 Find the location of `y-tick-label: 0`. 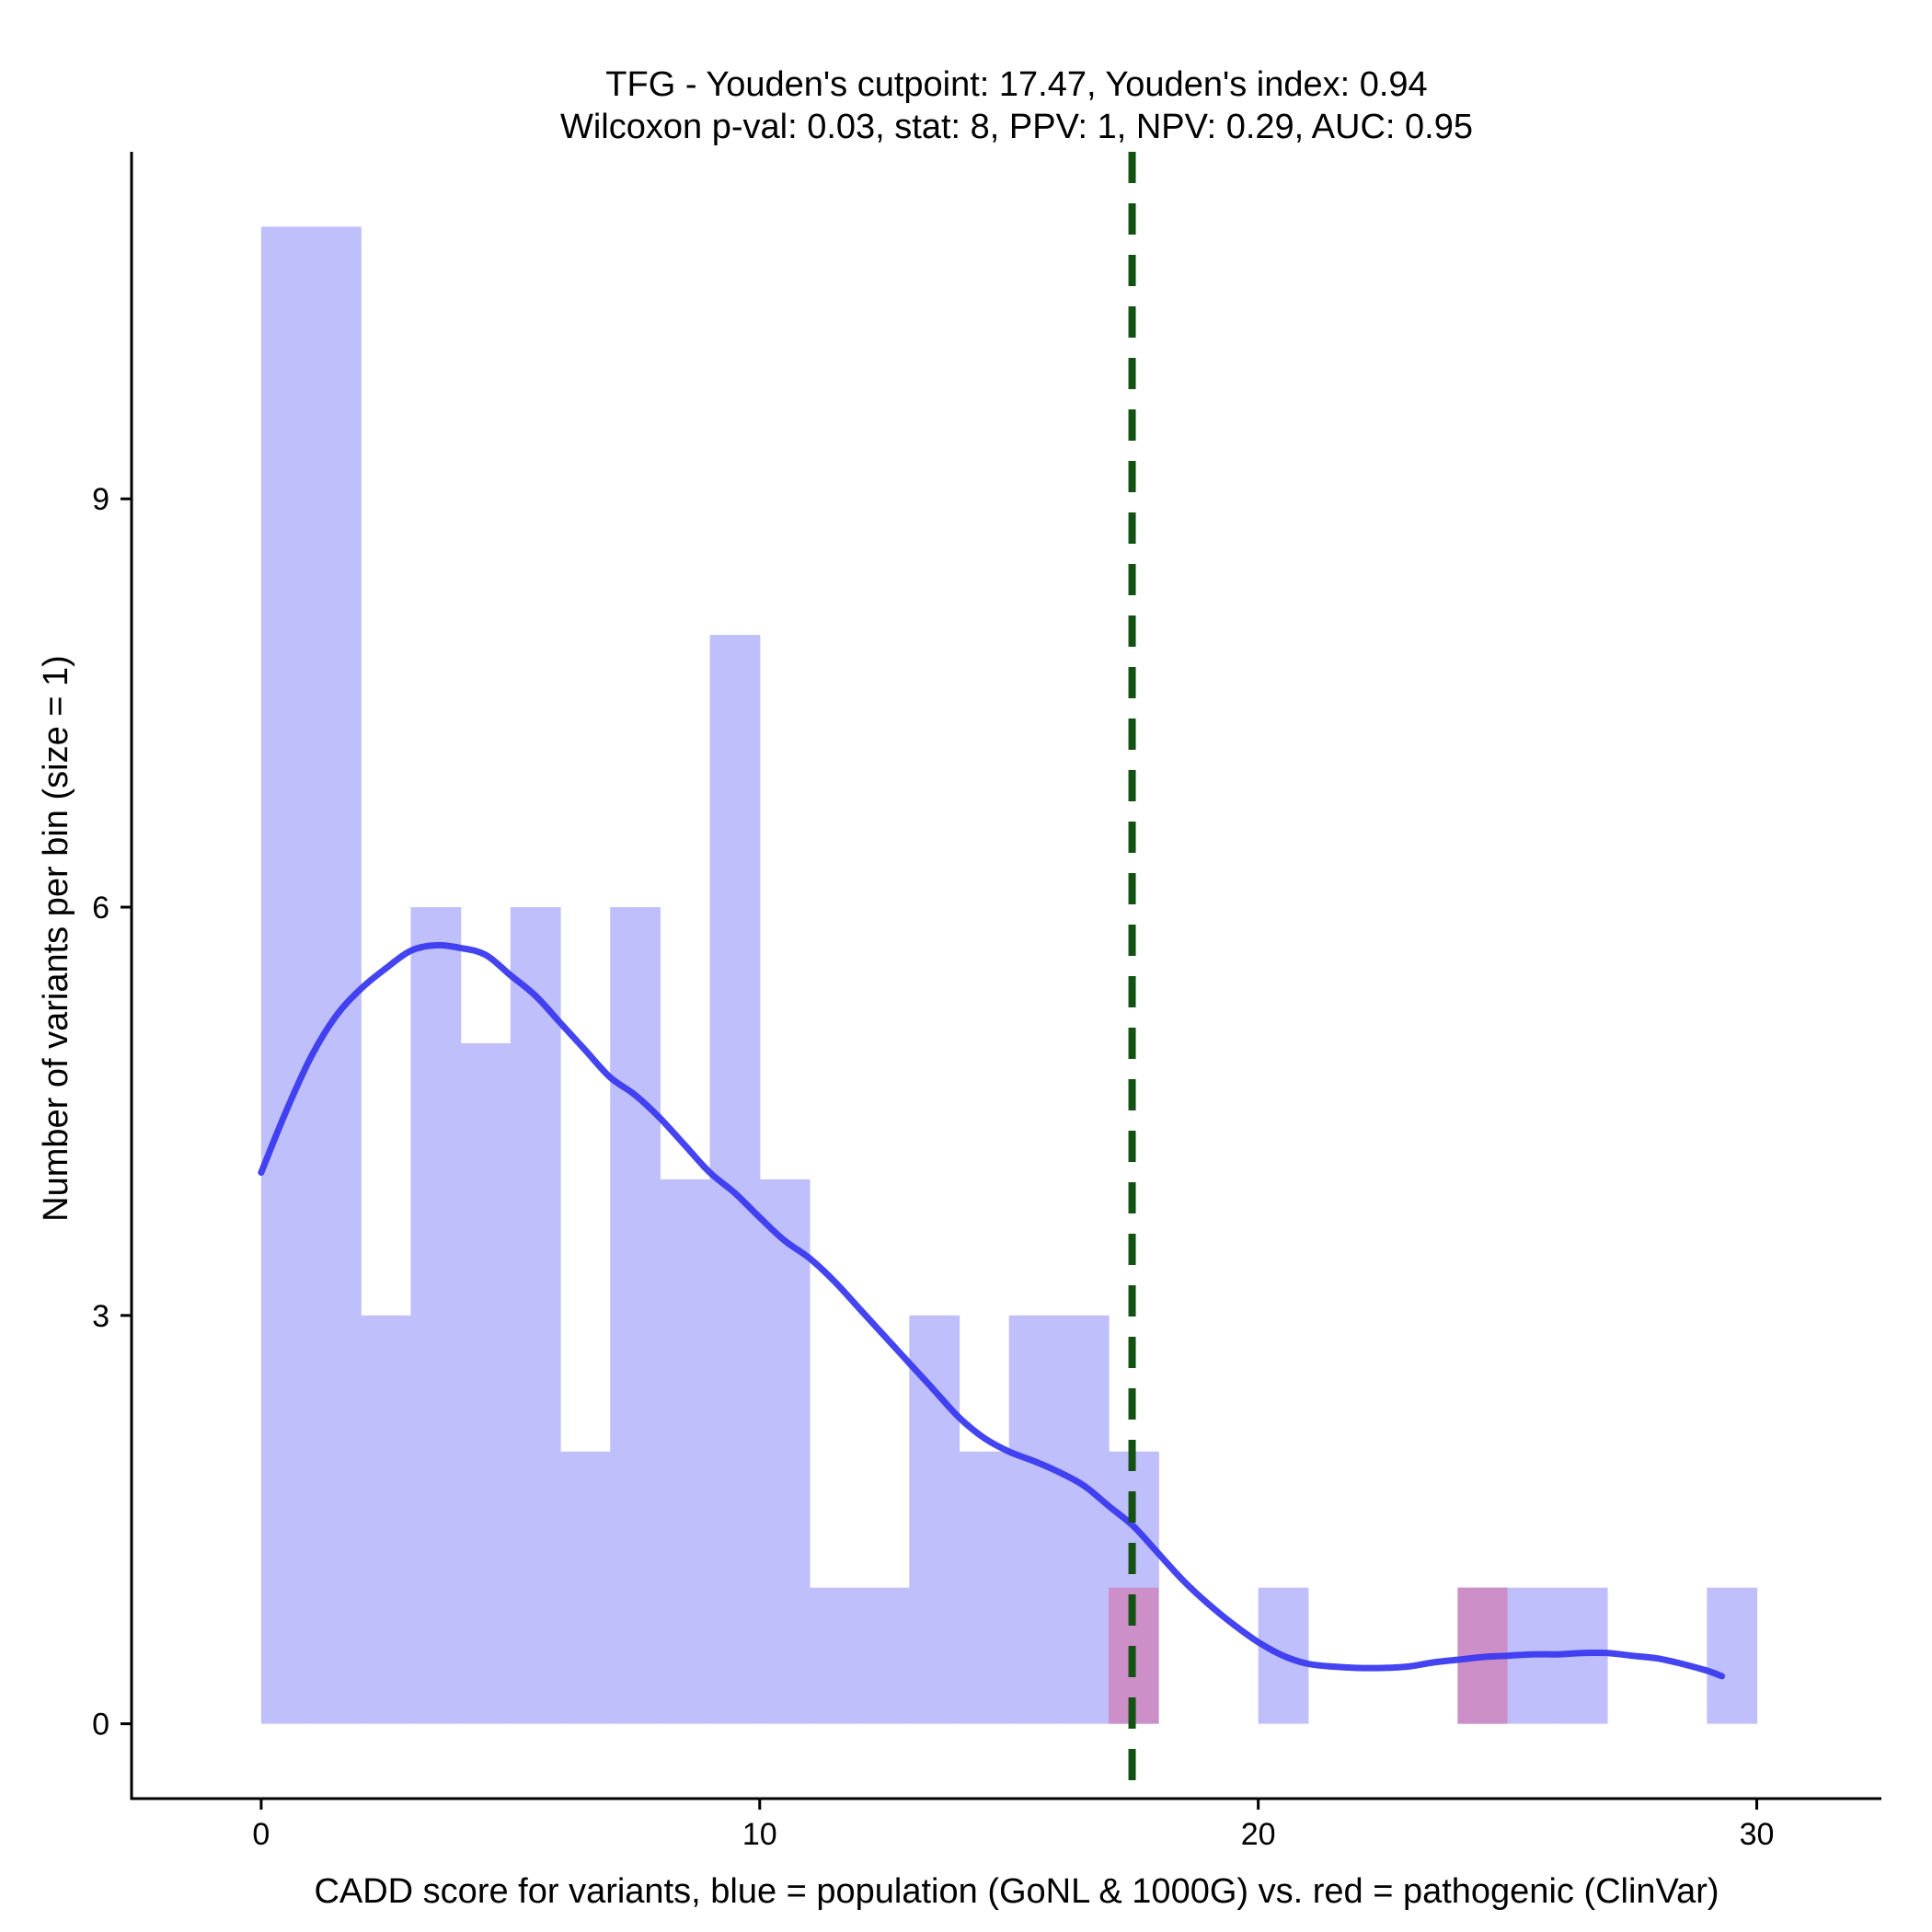

y-tick-label: 0 is located at coordinates (100, 1725).